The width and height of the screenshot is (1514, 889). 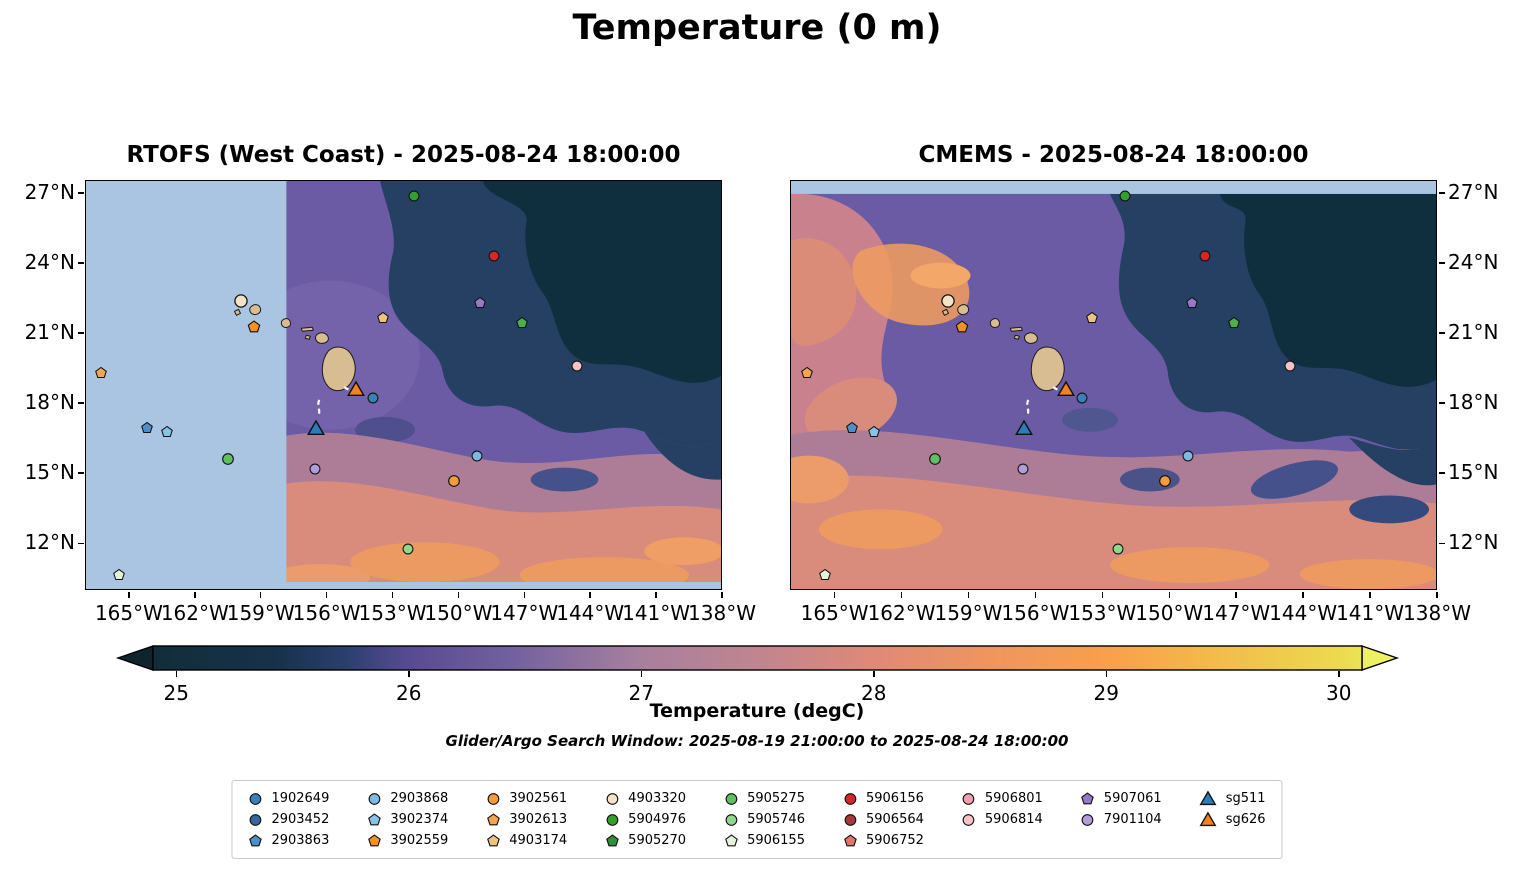 What do you see at coordinates (1065, 389) in the screenshot?
I see `marker-sg626` at bounding box center [1065, 389].